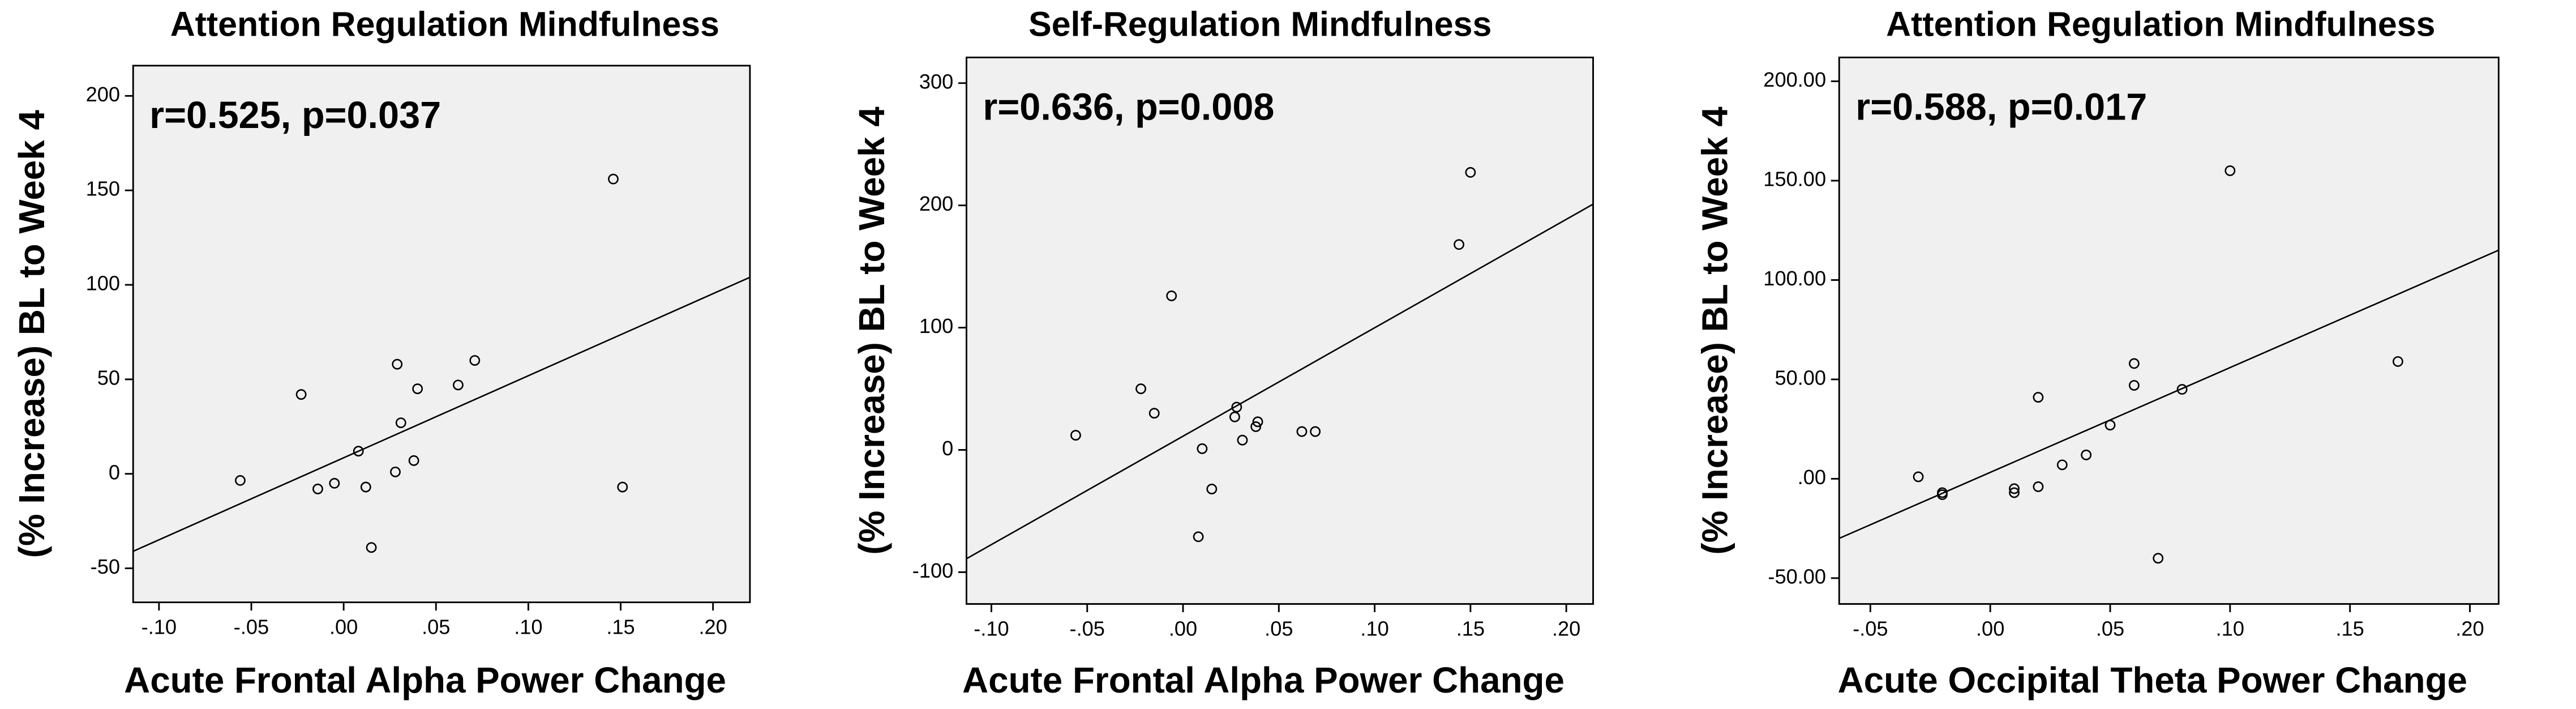 This screenshot has width=2576, height=709. Describe the element at coordinates (108, 377) in the screenshot. I see `y-tick-label: 50` at that location.